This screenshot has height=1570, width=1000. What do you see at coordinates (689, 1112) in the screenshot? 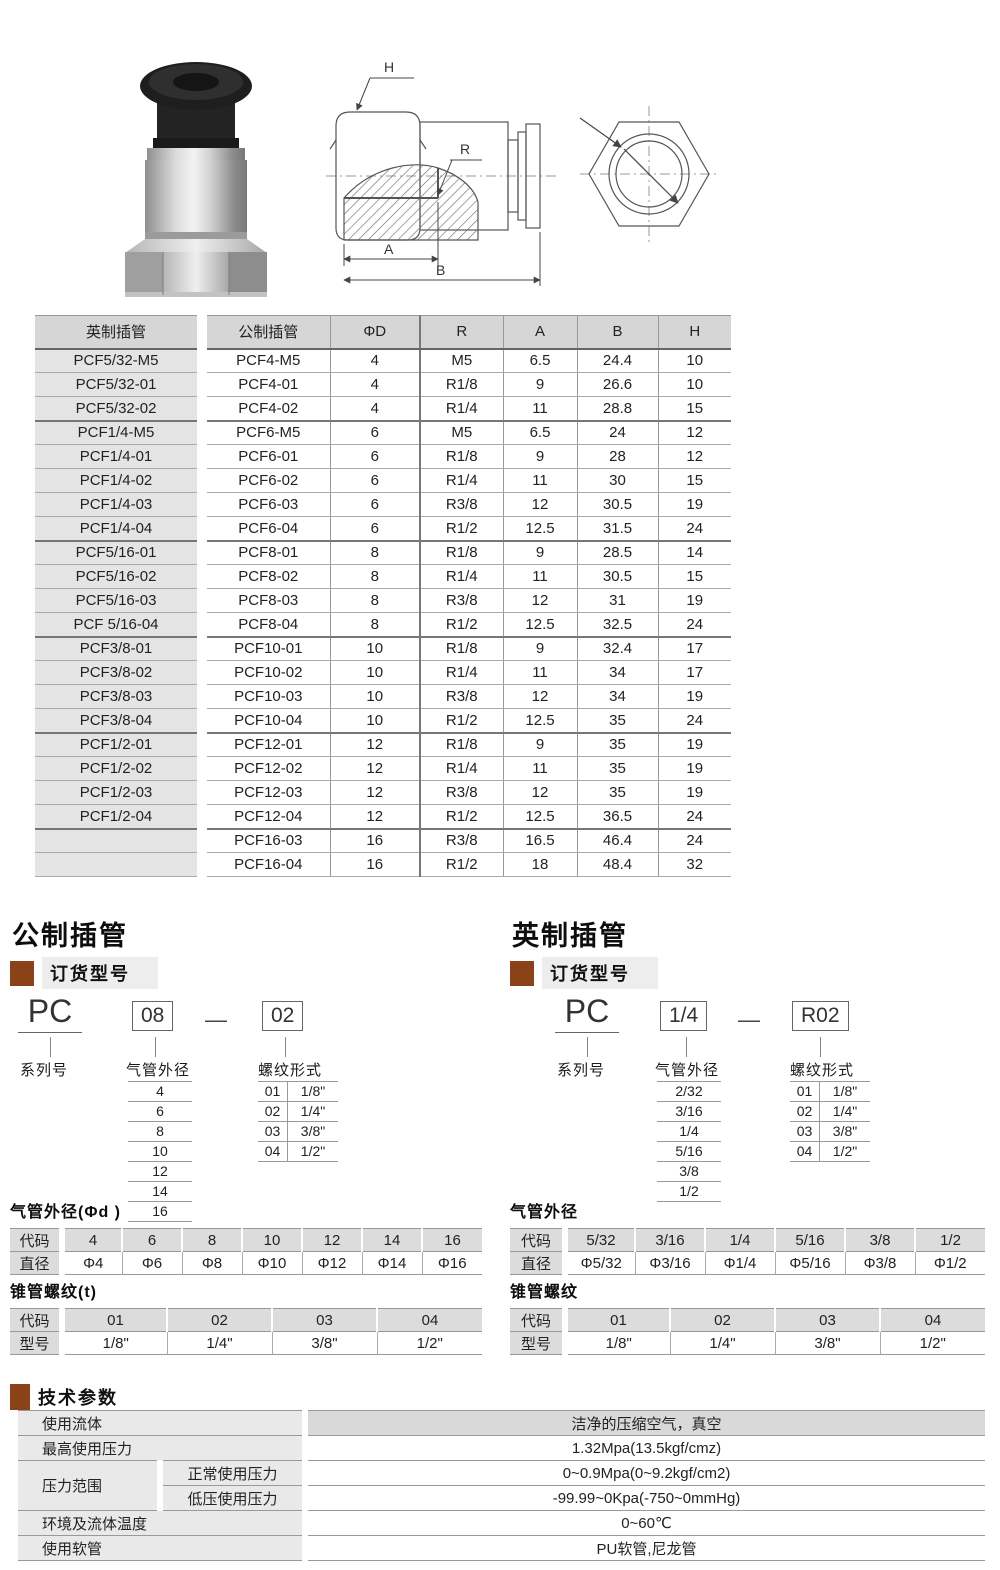
I see `od-option: 3/16` at bounding box center [689, 1112].